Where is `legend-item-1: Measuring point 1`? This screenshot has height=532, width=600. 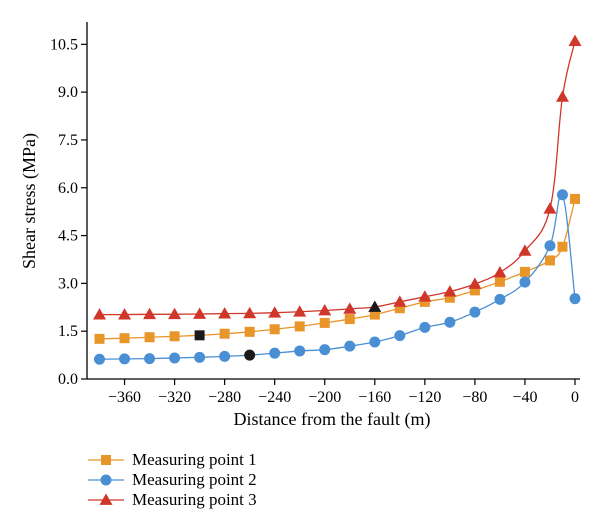
legend-item-1: Measuring point 1 is located at coordinates (172, 459).